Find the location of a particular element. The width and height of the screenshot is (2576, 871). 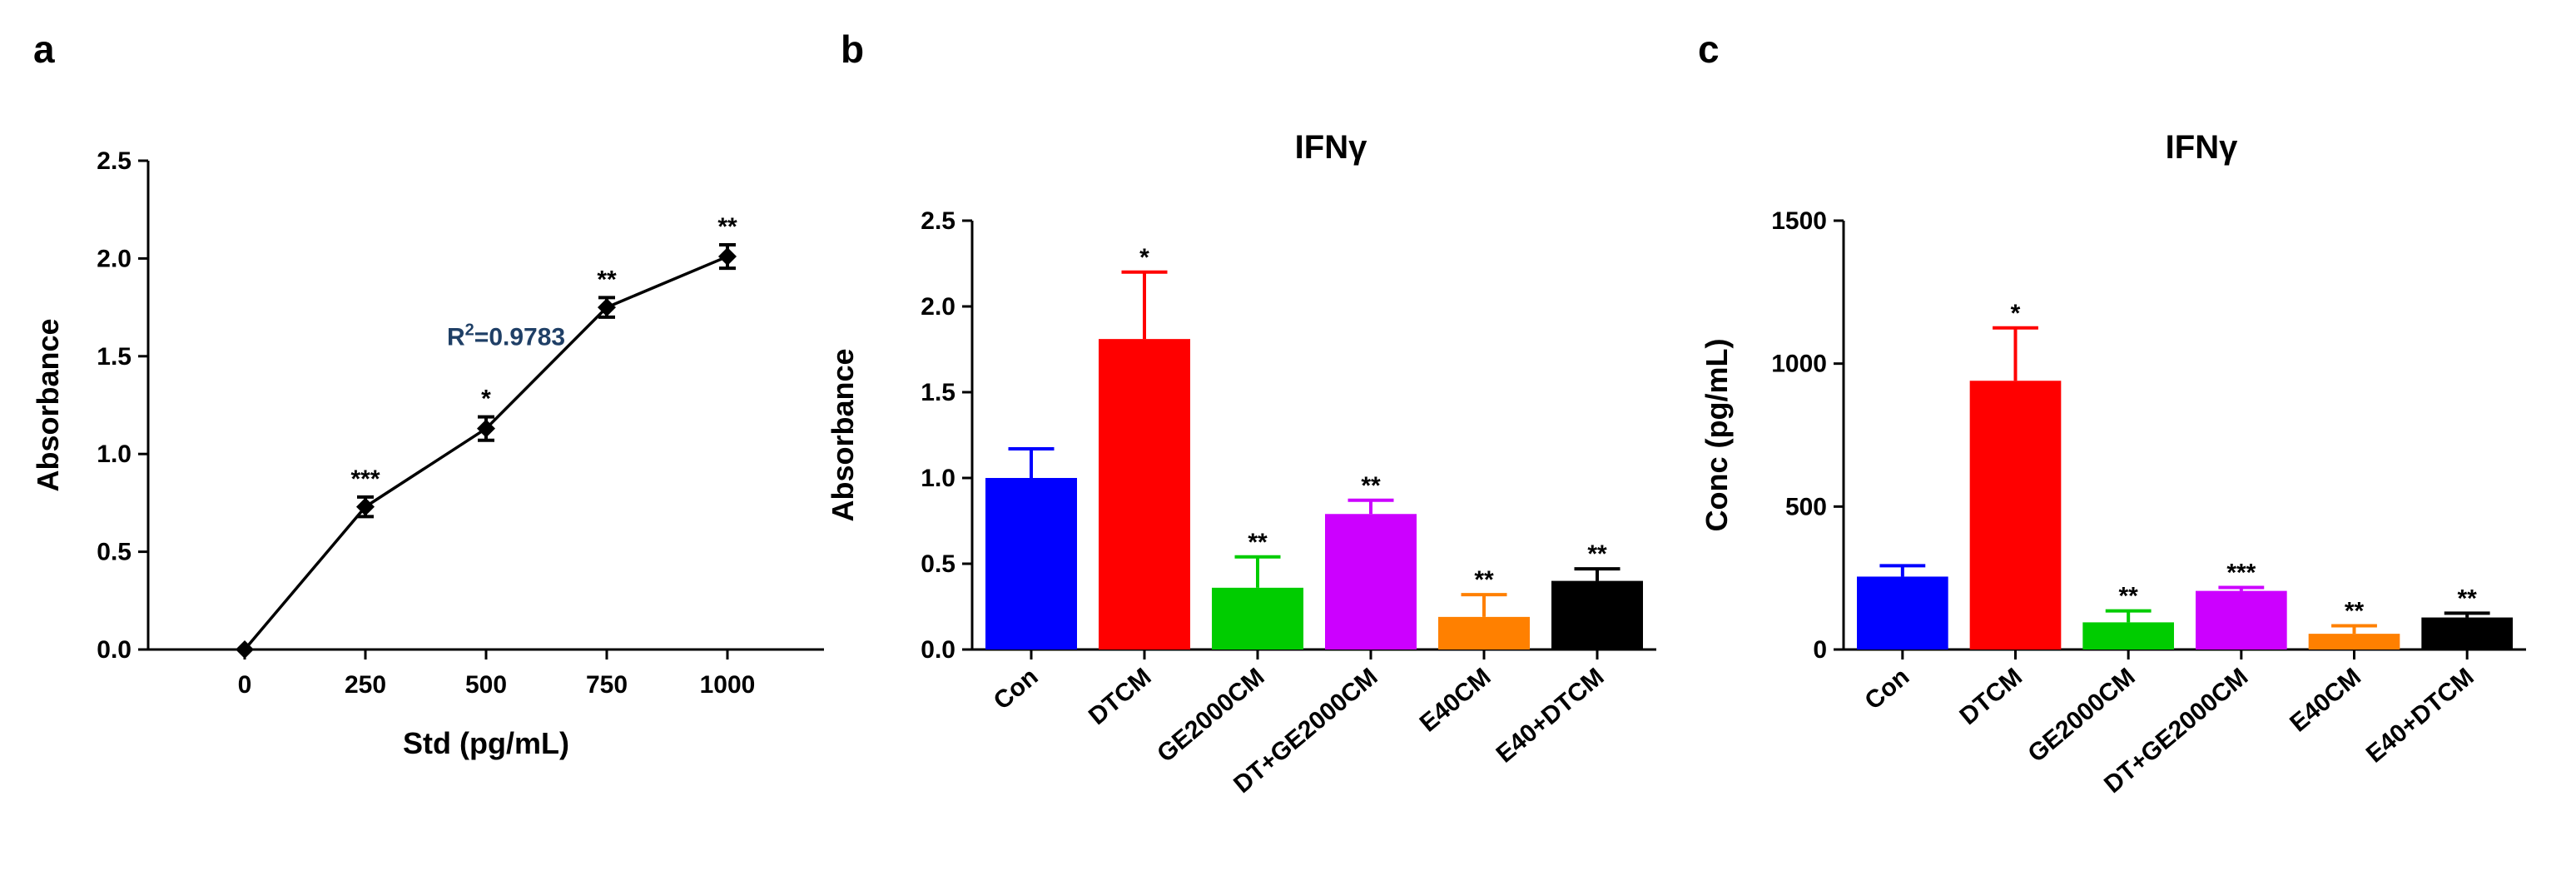

series-line is located at coordinates (485, 453).